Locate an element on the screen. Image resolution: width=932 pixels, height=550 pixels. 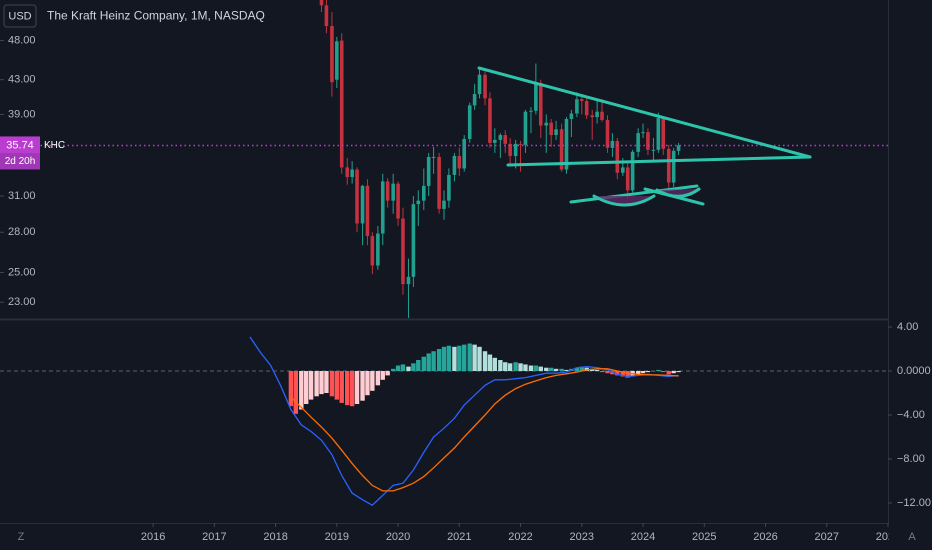
countdown-box is located at coordinates (20, 161).